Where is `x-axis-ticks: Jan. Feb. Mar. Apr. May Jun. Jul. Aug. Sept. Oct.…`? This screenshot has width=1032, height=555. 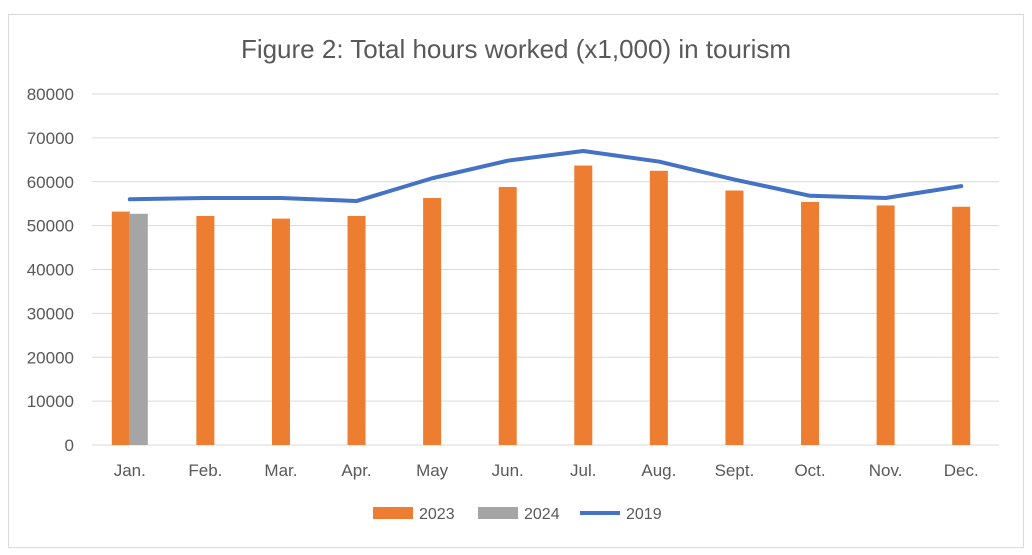
x-axis-ticks: Jan. Feb. Mar. Apr. May Jun. Jul. Aug. Sept. Oct.… is located at coordinates (546, 470).